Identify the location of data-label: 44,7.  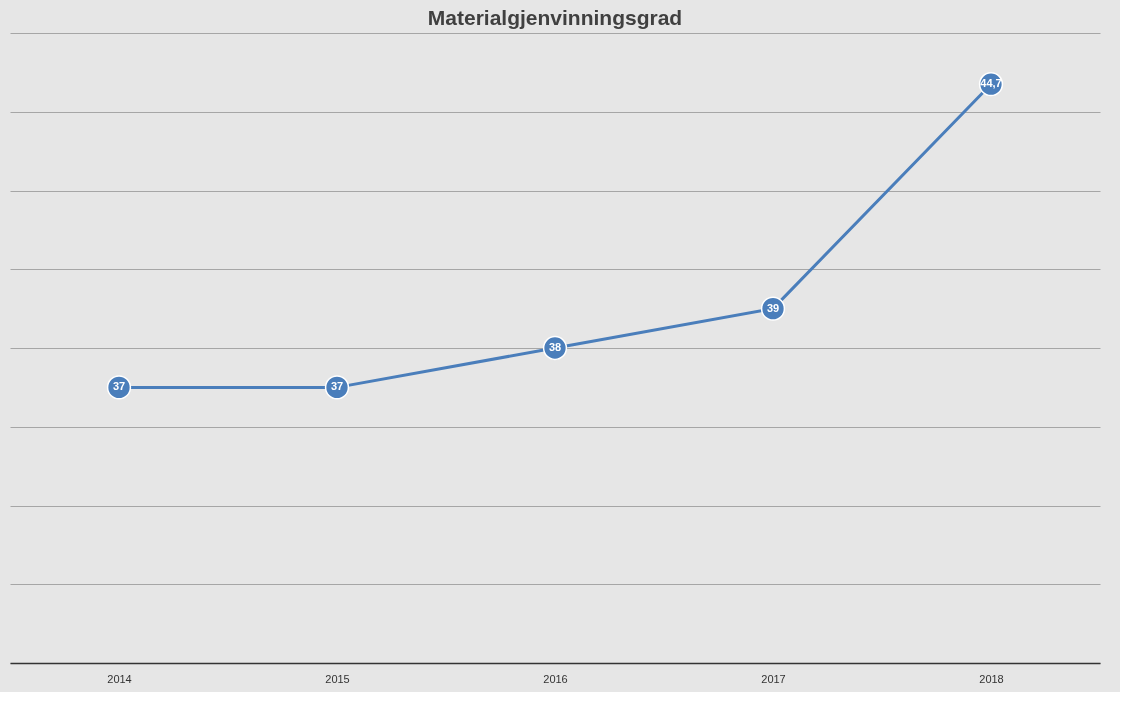
(991, 83).